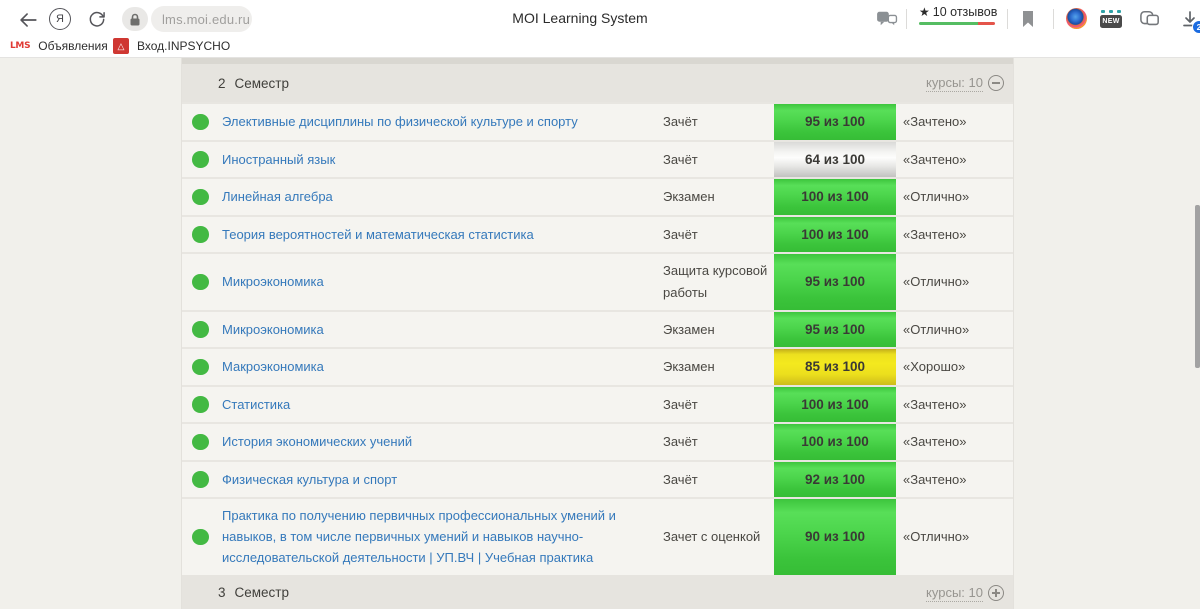 This screenshot has height=609, width=1200. What do you see at coordinates (171, 46) in the screenshot?
I see `bookmark-item-inpsycho: △ Вход.INPSYCHO` at bounding box center [171, 46].